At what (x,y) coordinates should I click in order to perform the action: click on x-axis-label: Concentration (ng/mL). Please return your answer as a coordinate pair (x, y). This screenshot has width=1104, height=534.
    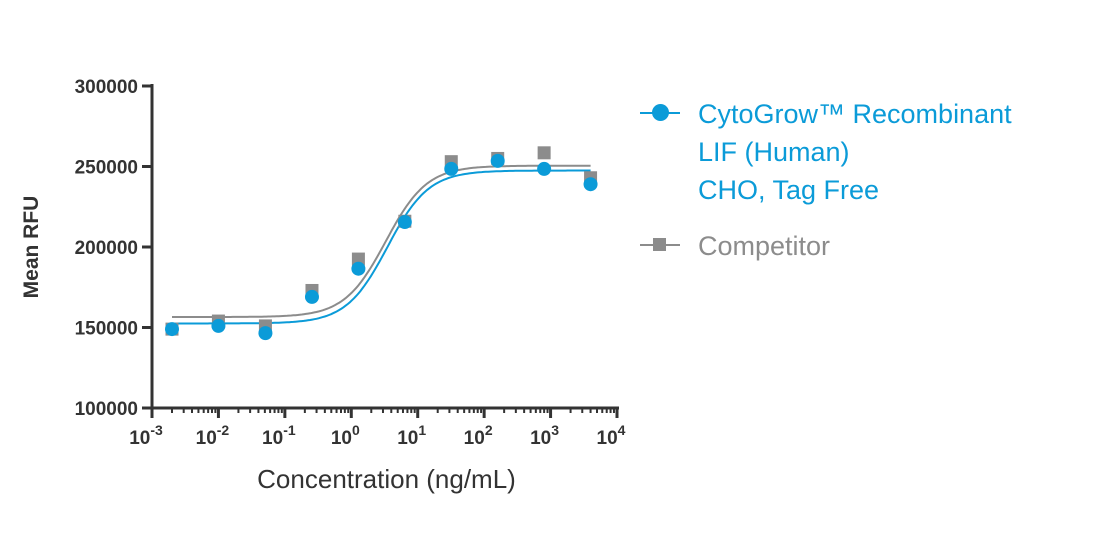
    Looking at the image, I should click on (386, 479).